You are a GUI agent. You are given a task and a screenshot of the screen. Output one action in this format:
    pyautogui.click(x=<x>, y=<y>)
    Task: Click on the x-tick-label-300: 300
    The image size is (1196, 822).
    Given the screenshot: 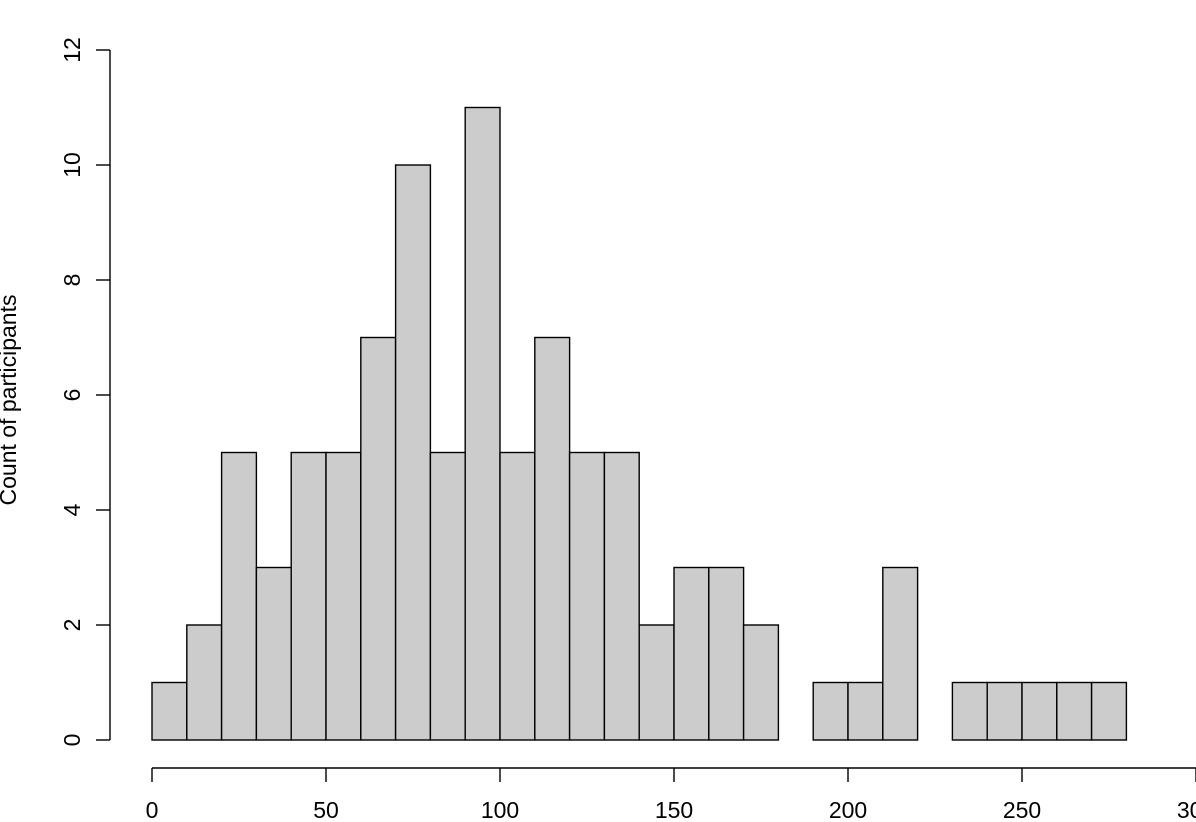 What is the action you would take?
    pyautogui.click(x=1186, y=809)
    